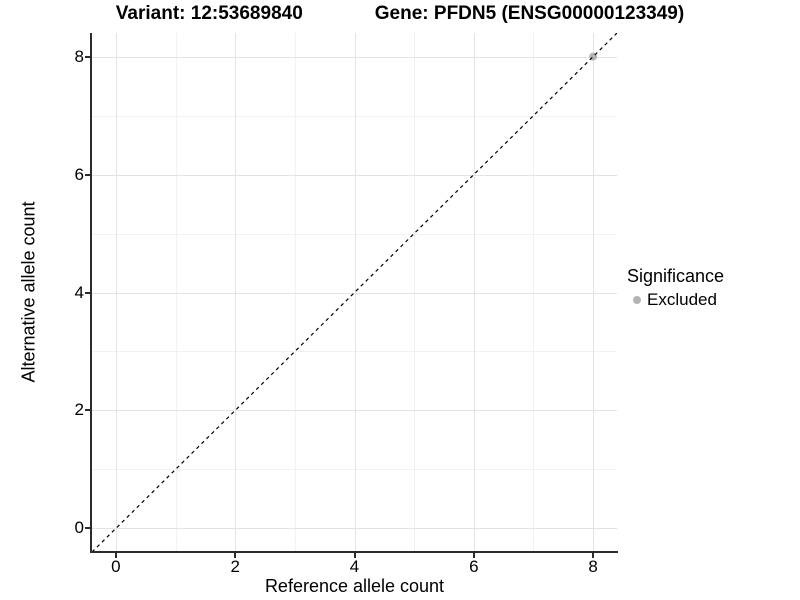 Image resolution: width=800 pixels, height=600 pixels. What do you see at coordinates (682, 299) in the screenshot?
I see `legend-item-label: Excluded` at bounding box center [682, 299].